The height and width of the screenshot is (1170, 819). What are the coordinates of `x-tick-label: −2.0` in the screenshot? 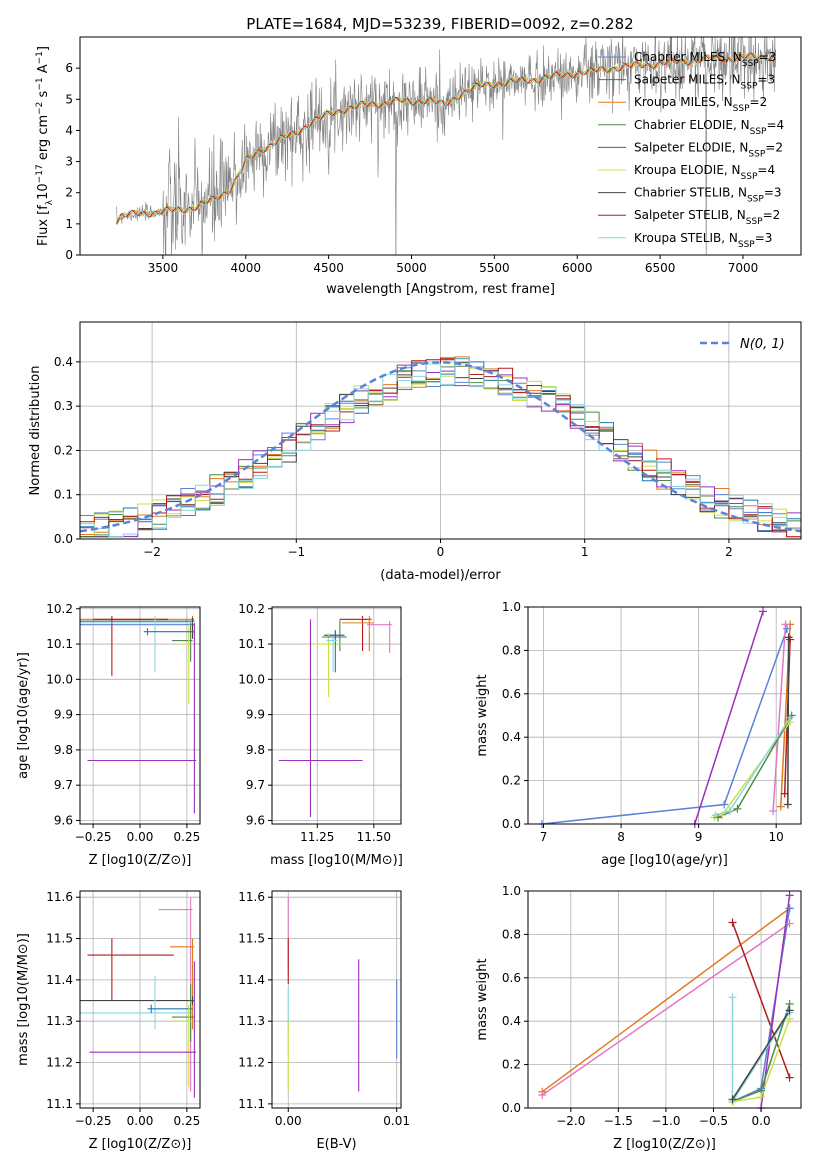 It's located at (570, 1121).